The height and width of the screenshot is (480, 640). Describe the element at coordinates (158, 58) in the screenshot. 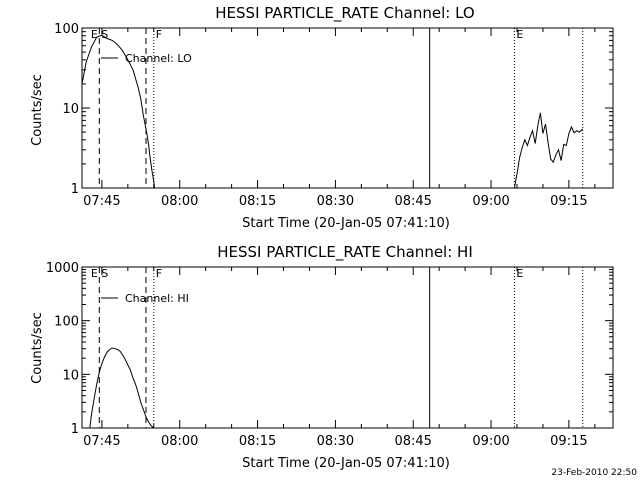

I see `legend-label: Channel: LO` at that location.